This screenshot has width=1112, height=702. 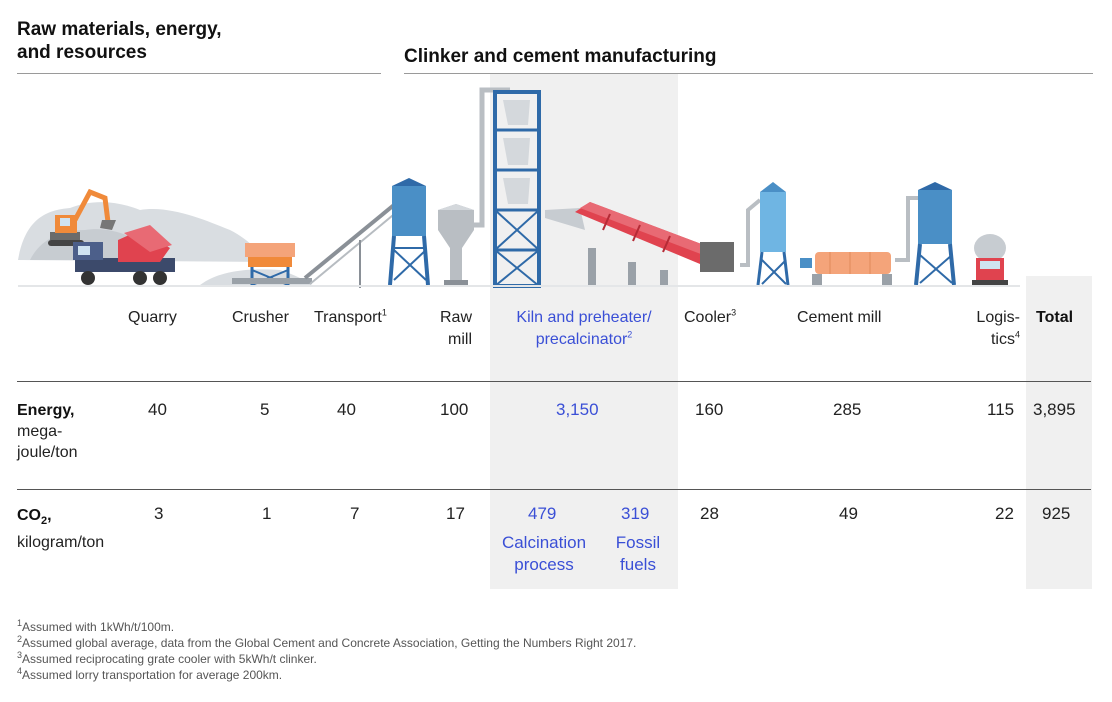 What do you see at coordinates (1004, 513) in the screenshot?
I see `co2-logistics: 22` at bounding box center [1004, 513].